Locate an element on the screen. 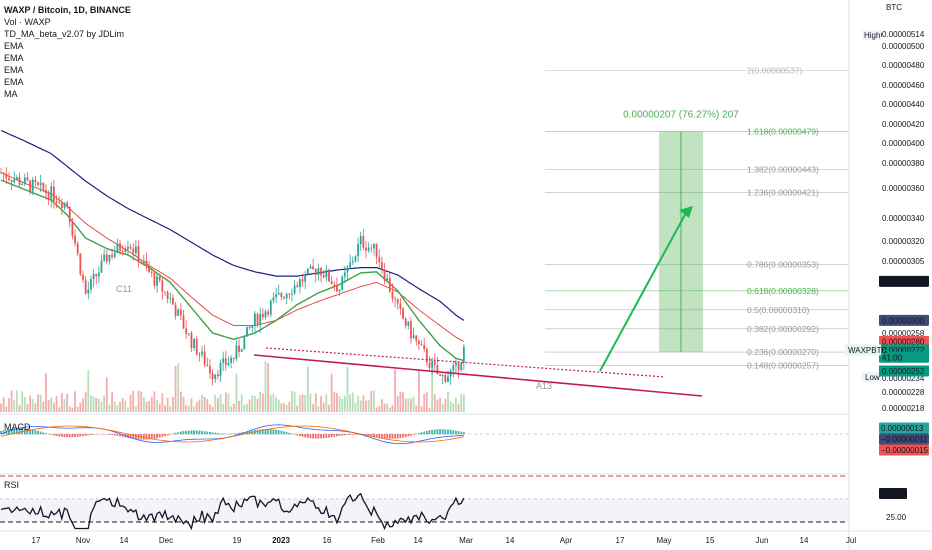 This screenshot has height=550, width=932. support-trendline-dotted is located at coordinates (465, 362).